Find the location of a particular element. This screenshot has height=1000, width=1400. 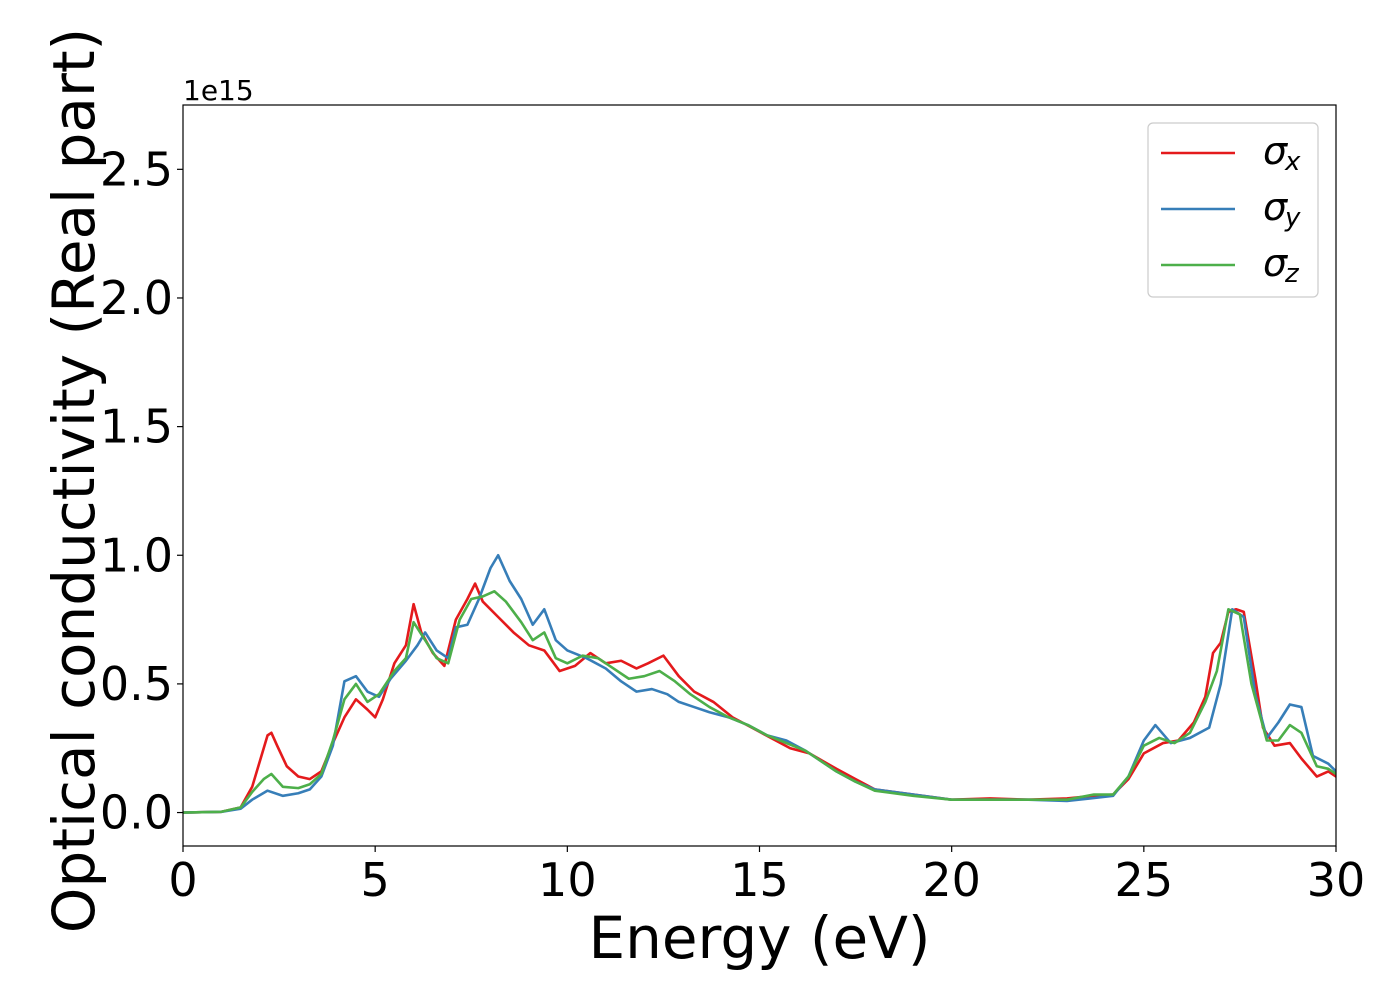

x-tick-label: 10 is located at coordinates (567, 880).